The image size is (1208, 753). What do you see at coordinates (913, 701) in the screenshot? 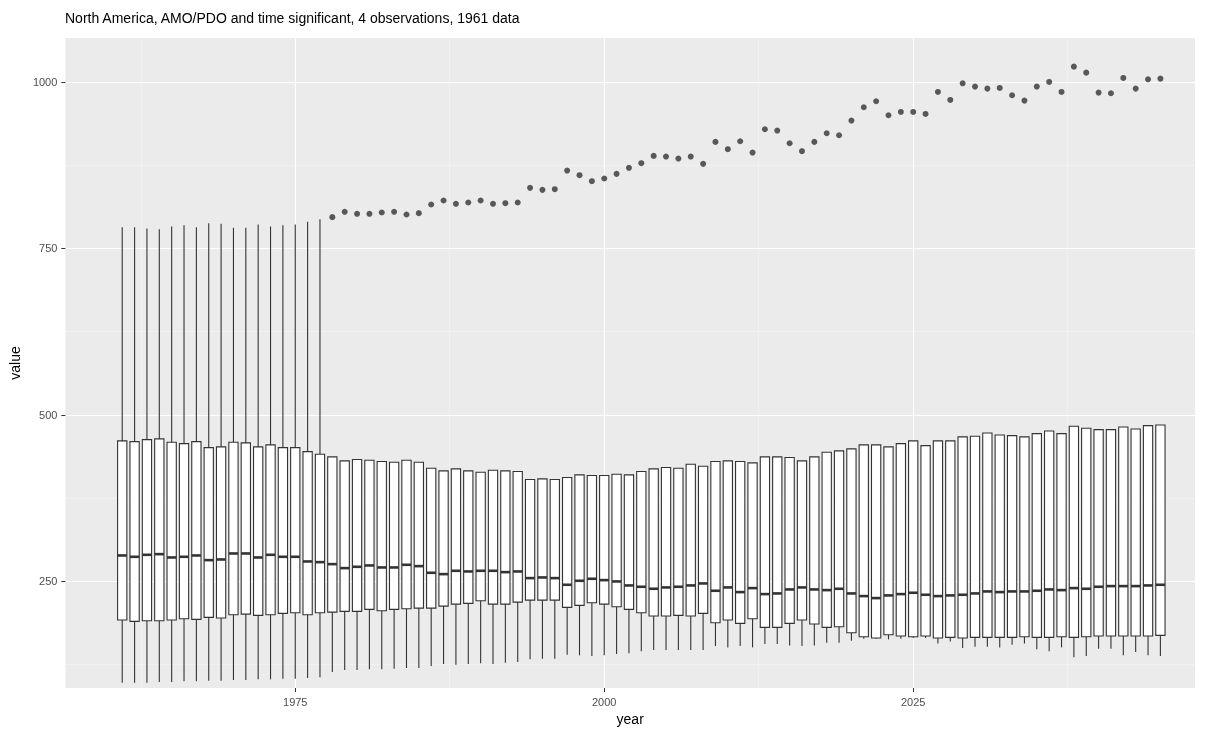
I see `x-tick-label: 2025` at bounding box center [913, 701].